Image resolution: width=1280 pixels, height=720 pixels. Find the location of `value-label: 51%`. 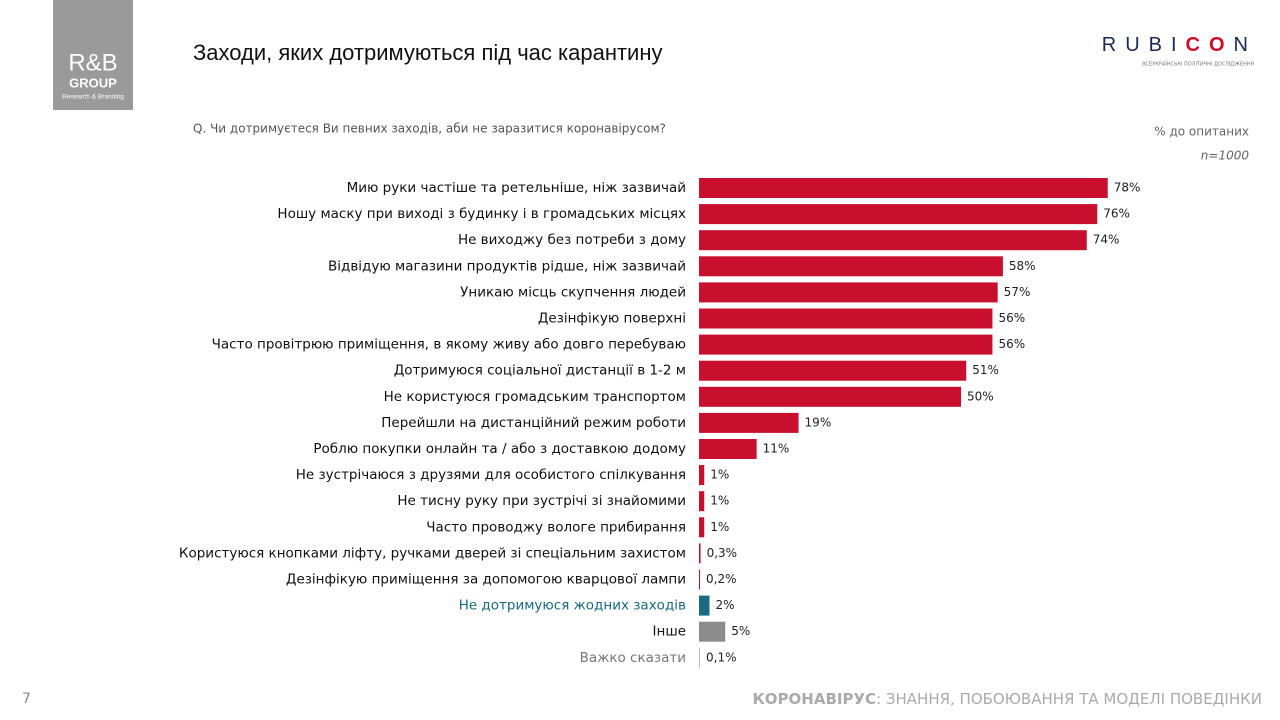

value-label: 51% is located at coordinates (985, 370).